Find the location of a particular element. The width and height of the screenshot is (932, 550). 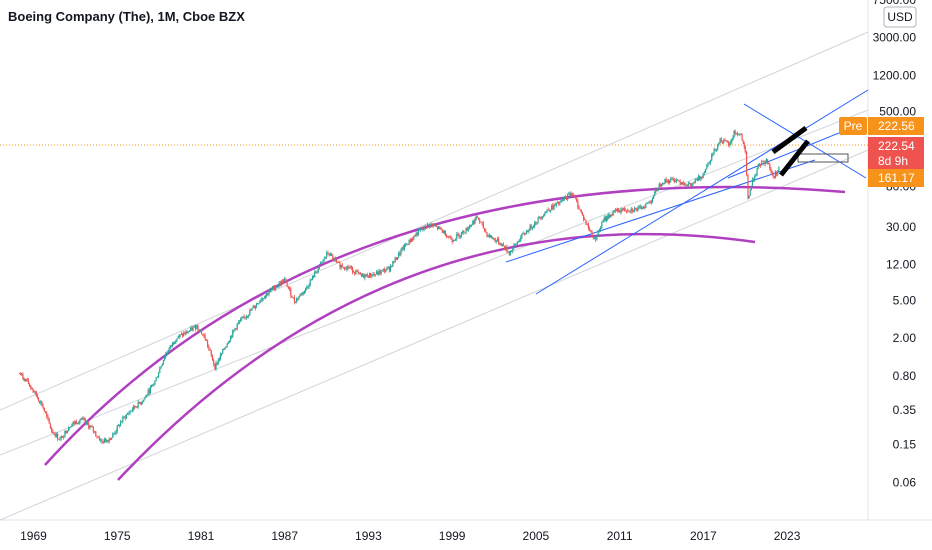

flag-upper-line is located at coordinates (789, 140).